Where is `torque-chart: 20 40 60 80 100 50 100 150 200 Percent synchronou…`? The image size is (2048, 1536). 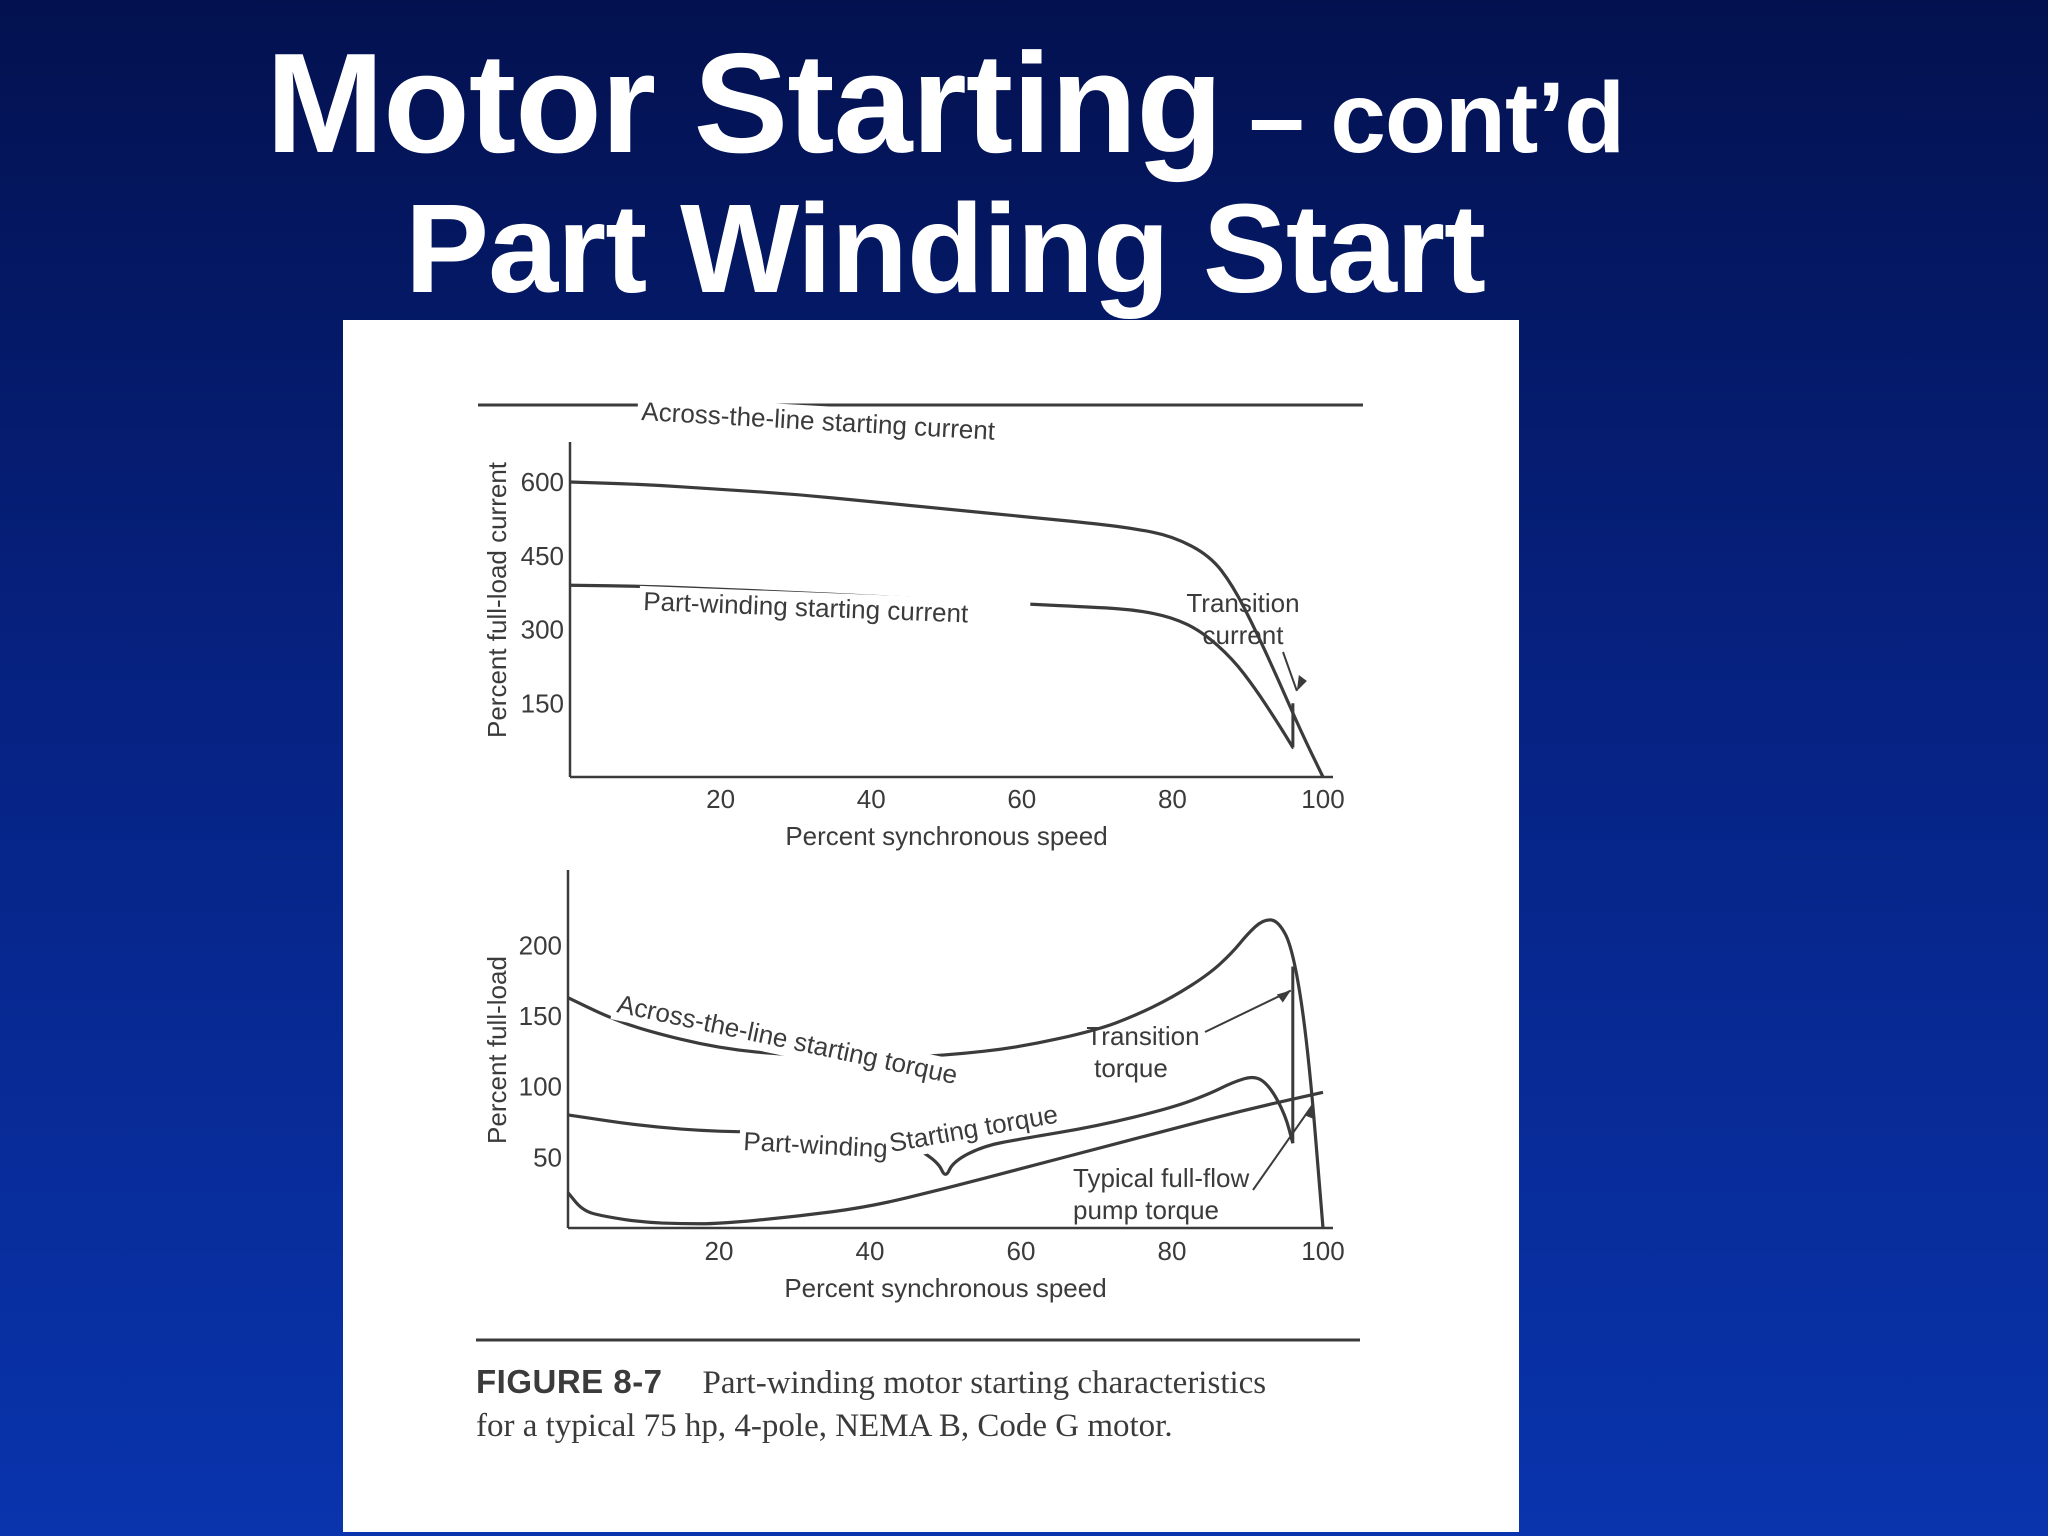
torque-chart: 20 40 60 80 100 50 100 150 200 Percent synchronou… is located at coordinates (913, 1086).